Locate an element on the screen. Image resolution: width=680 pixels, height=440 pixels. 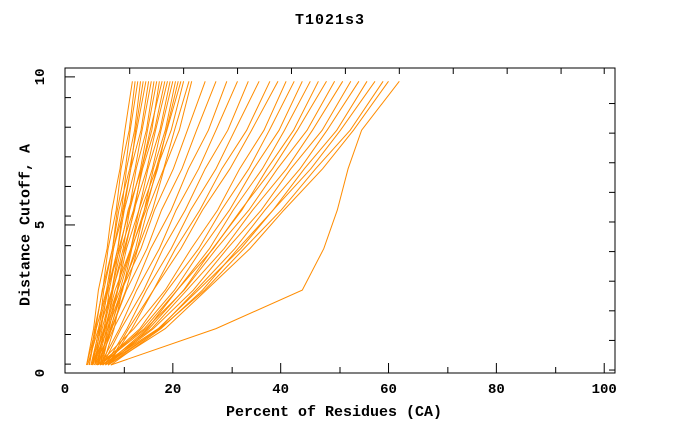
y-axis-label: Distance Cutoff, A is located at coordinates (26, 225).